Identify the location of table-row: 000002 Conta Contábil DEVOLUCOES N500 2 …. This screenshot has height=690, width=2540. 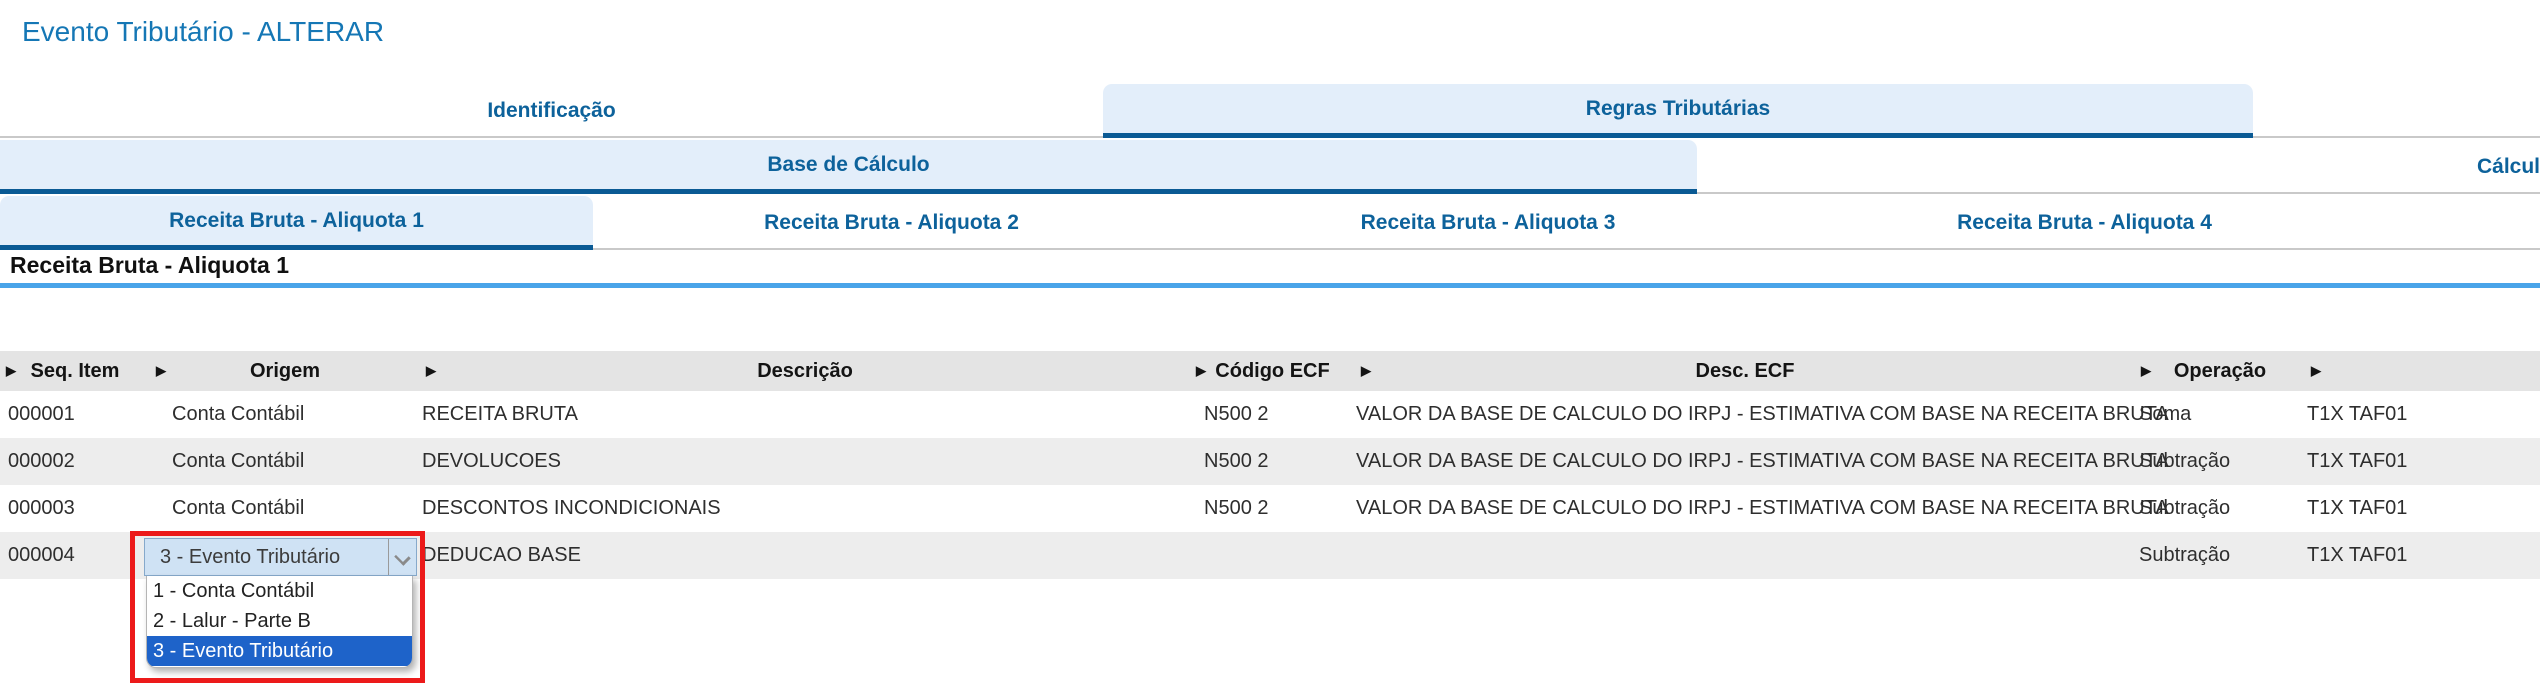
(1270, 461).